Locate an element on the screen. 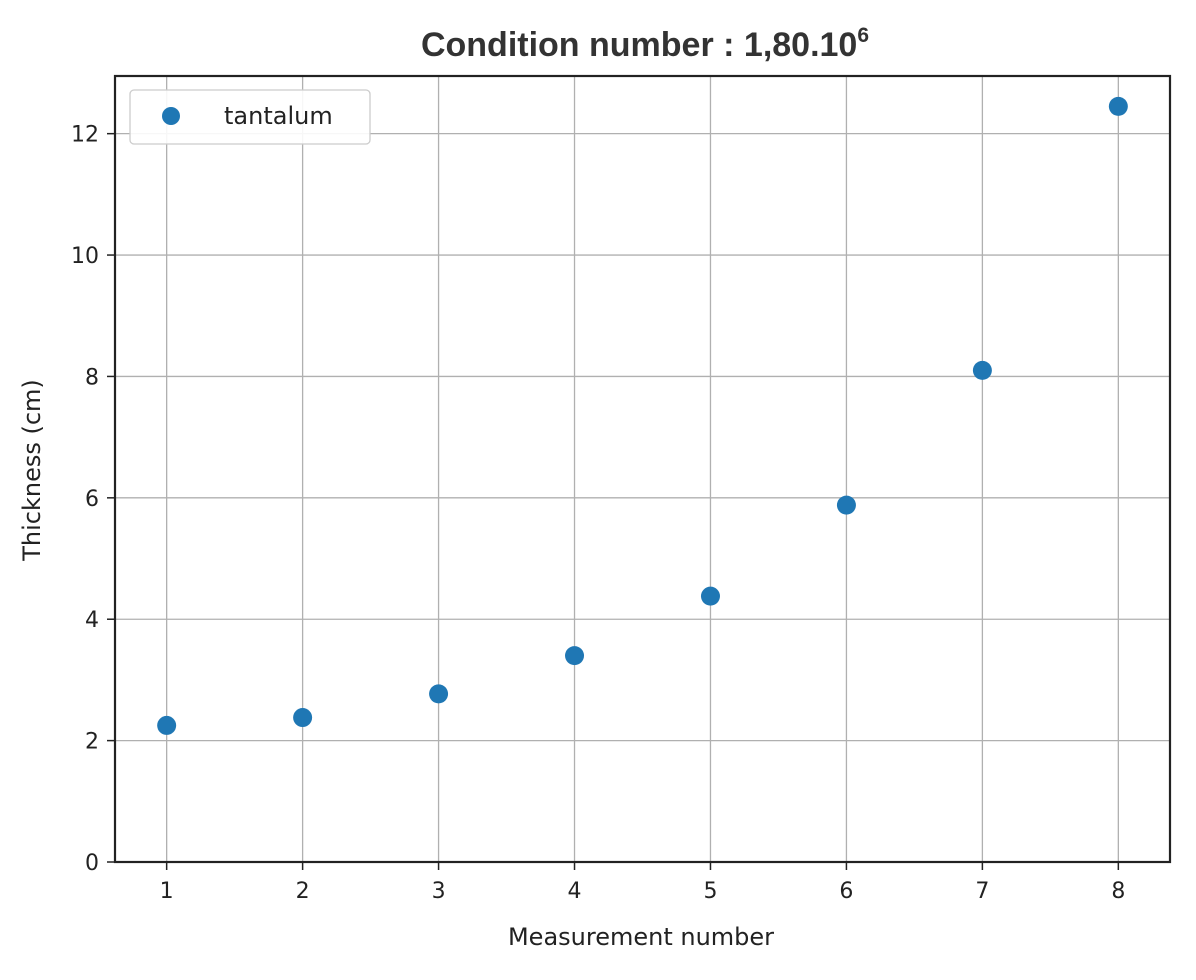  y-tick-label: 0 is located at coordinates (92, 863).